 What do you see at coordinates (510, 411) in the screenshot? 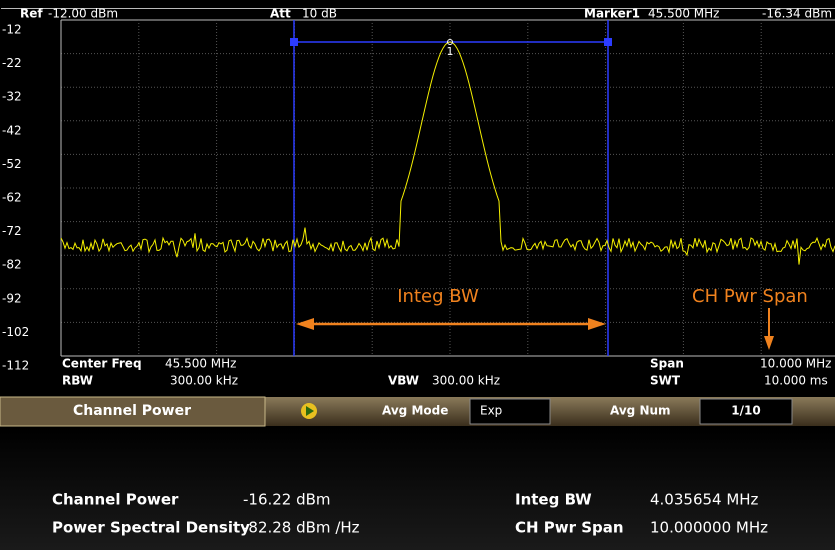
I see `avg-mode-field` at bounding box center [510, 411].